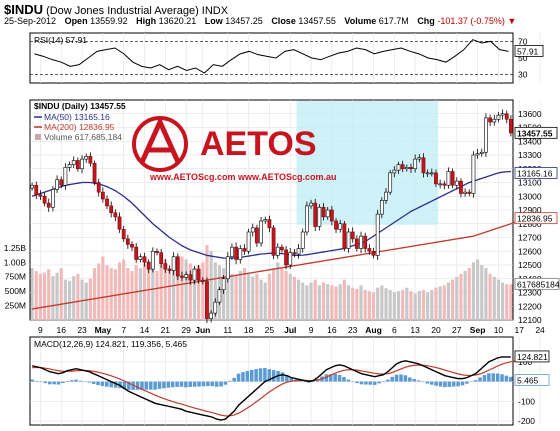  Describe the element at coordinates (426, 21) in the screenshot. I see `chg-label: Chg` at that location.